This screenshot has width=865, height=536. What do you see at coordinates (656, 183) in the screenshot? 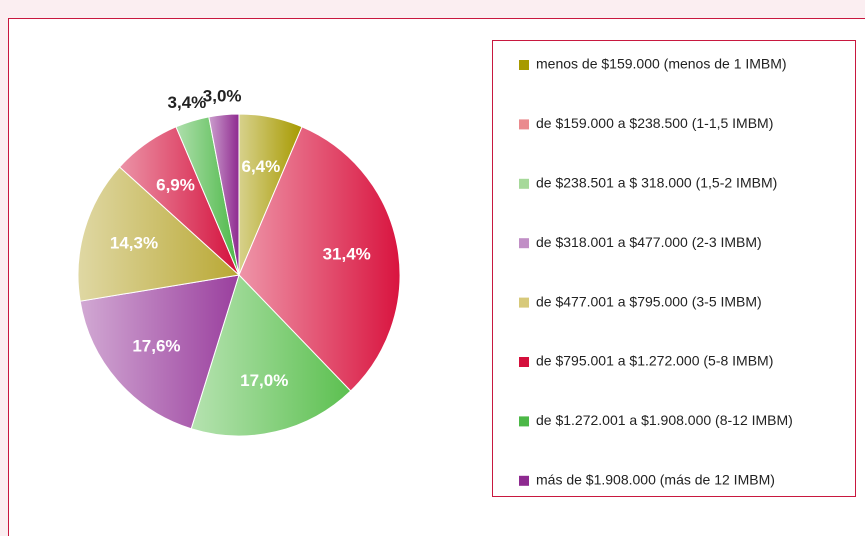
I see `legend-label: de $238.501 a $ 318.000 (1,5-2 IMBM)` at bounding box center [656, 183].